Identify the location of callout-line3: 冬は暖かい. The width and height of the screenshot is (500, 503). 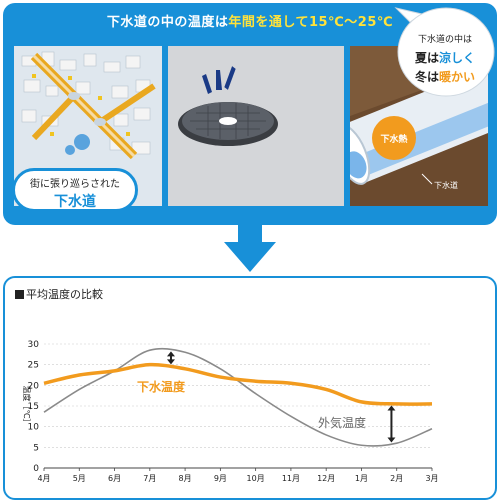
(445, 77).